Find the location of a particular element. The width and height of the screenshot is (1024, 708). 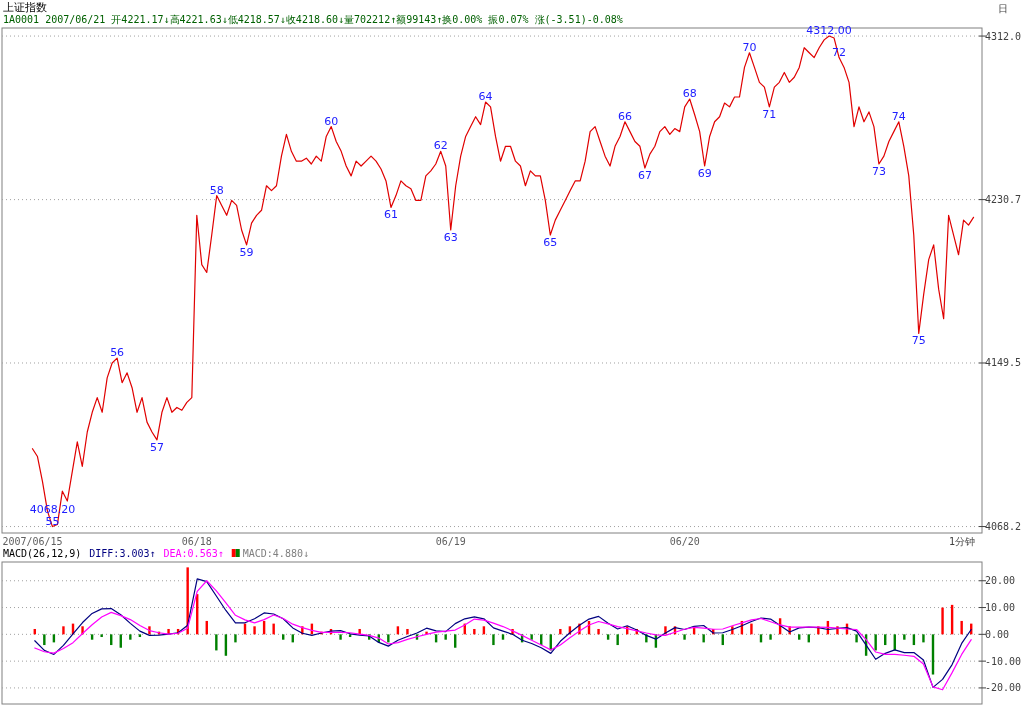

annotation: 75 is located at coordinates (918, 341).